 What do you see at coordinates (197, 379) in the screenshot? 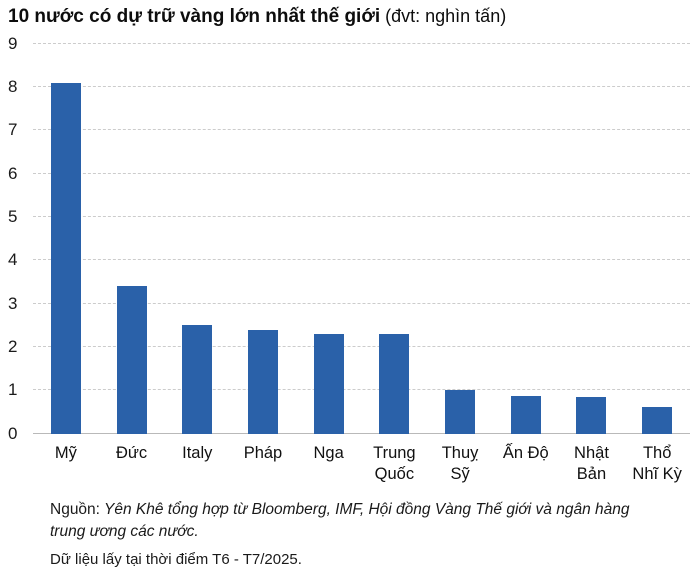
I see `bar-Italy` at bounding box center [197, 379].